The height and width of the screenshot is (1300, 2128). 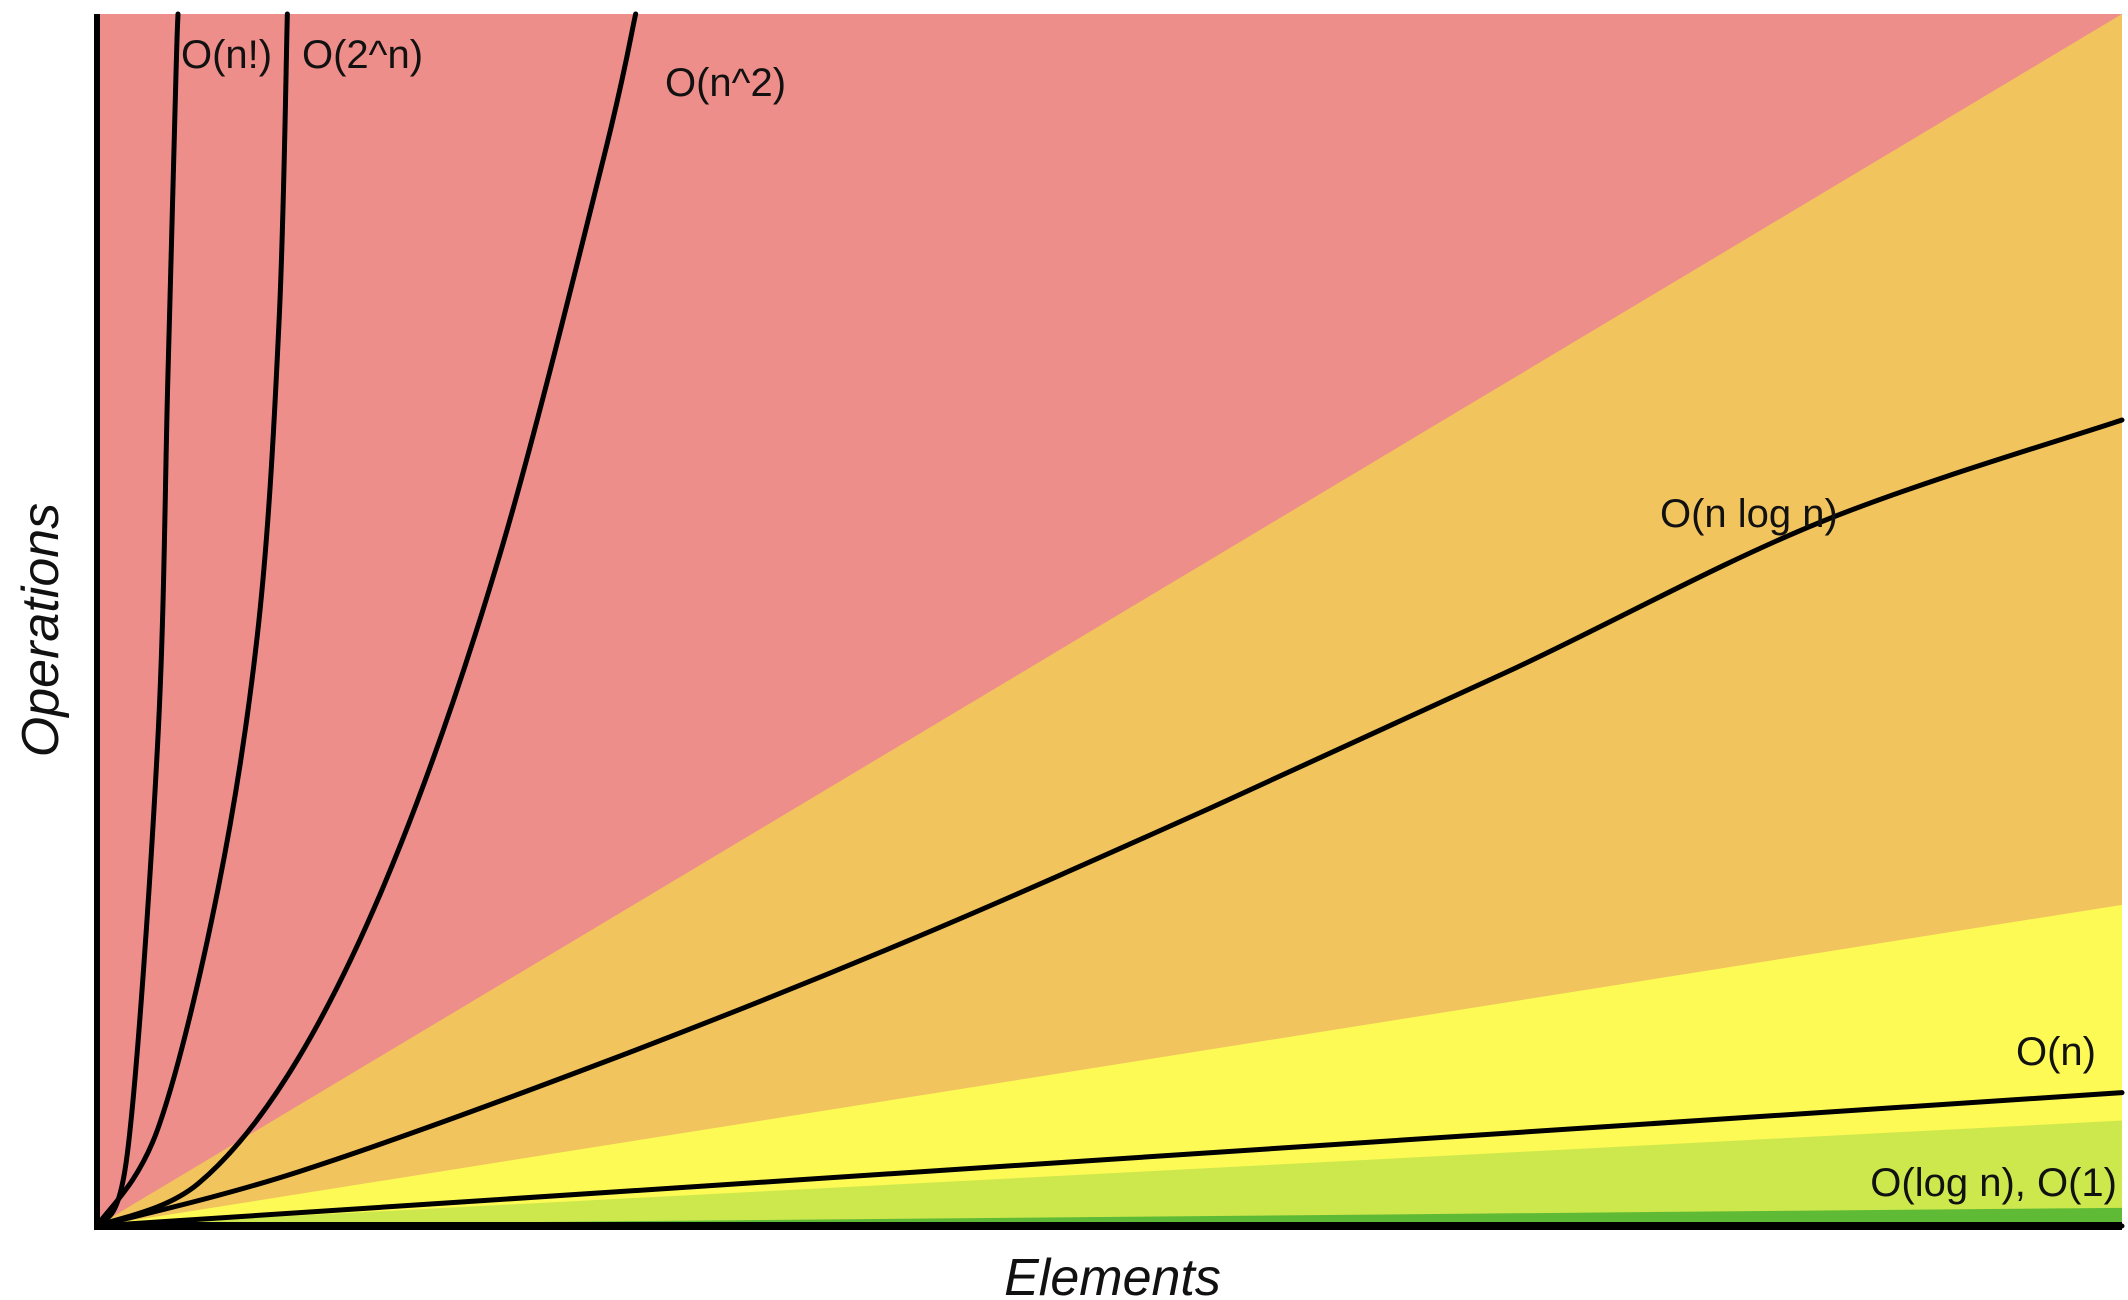 I want to click on series-label-6: O(log n), O(1), so click(x=1993, y=1183).